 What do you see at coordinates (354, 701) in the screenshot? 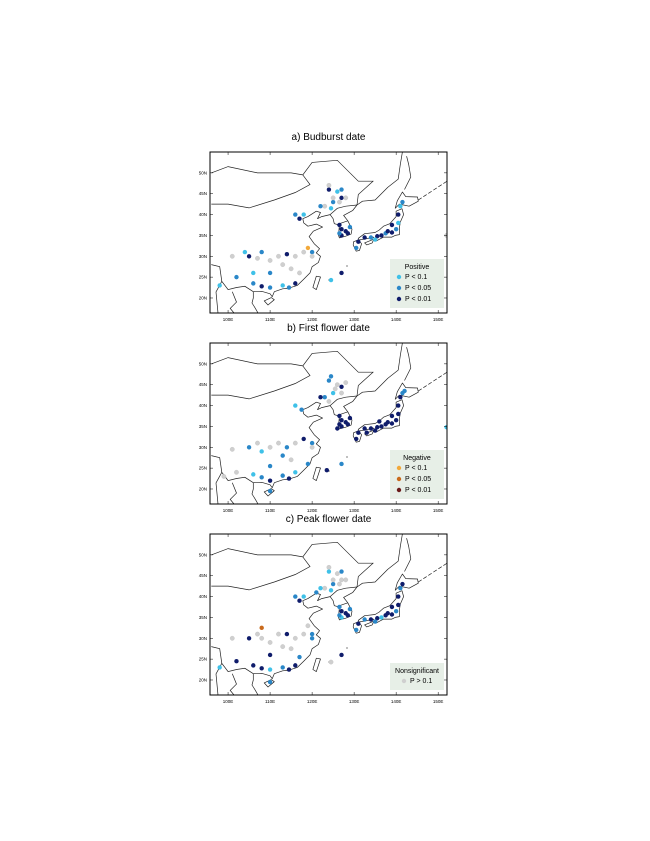
I see `x-tick-label: 130E` at bounding box center [354, 701].